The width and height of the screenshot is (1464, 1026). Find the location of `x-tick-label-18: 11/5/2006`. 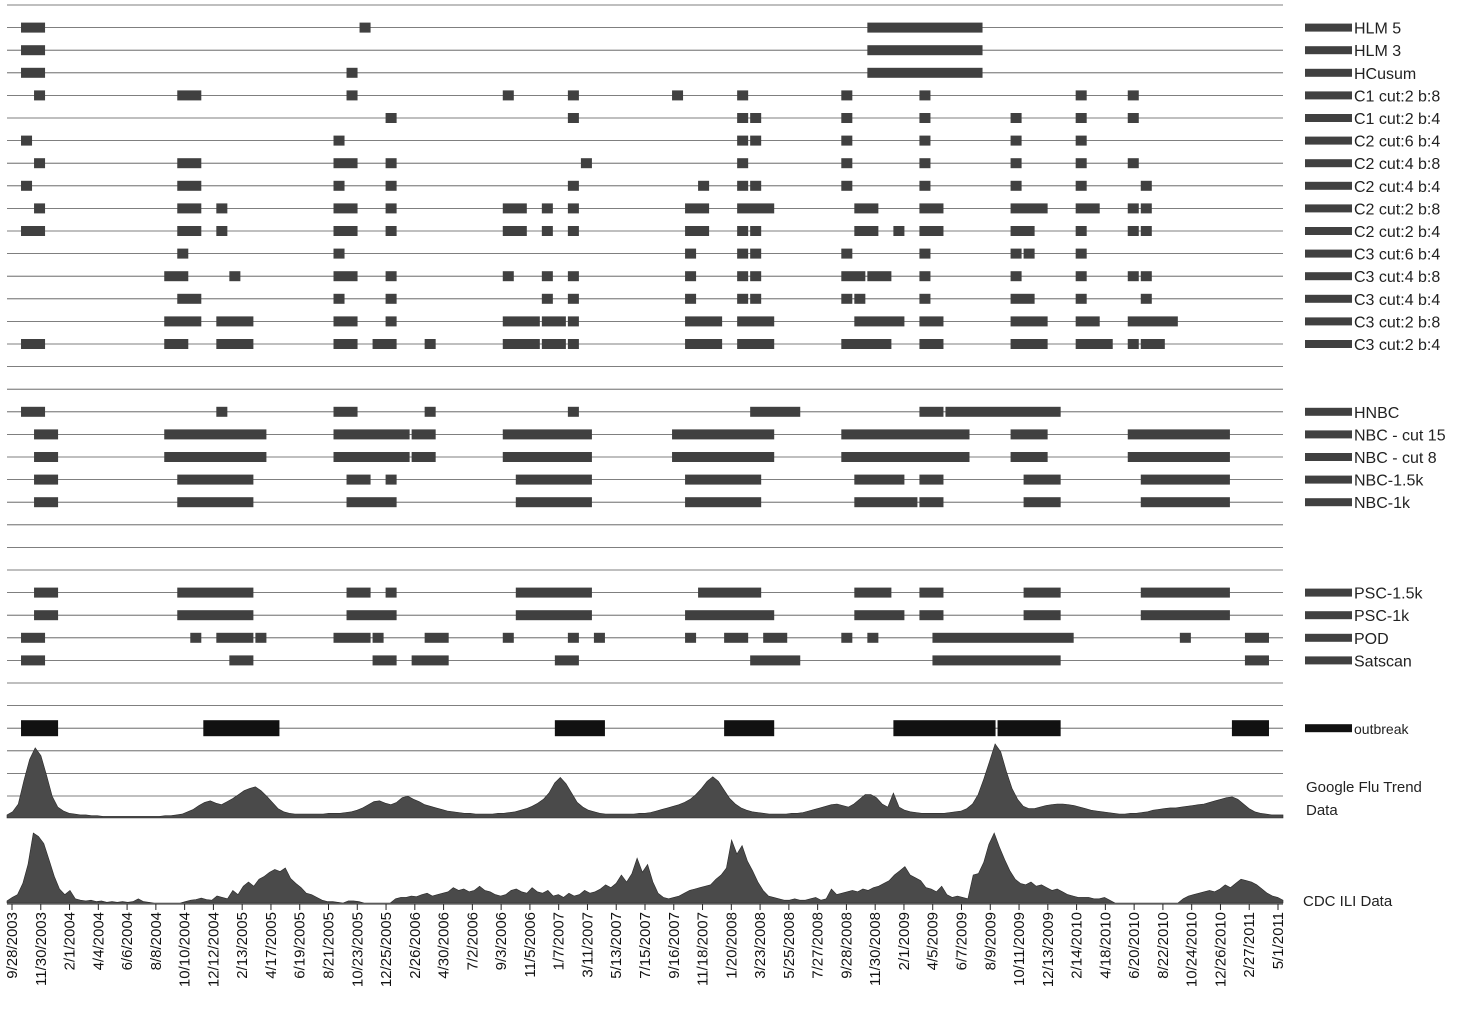

x-tick-label-18: 11/5/2006 is located at coordinates (530, 945).